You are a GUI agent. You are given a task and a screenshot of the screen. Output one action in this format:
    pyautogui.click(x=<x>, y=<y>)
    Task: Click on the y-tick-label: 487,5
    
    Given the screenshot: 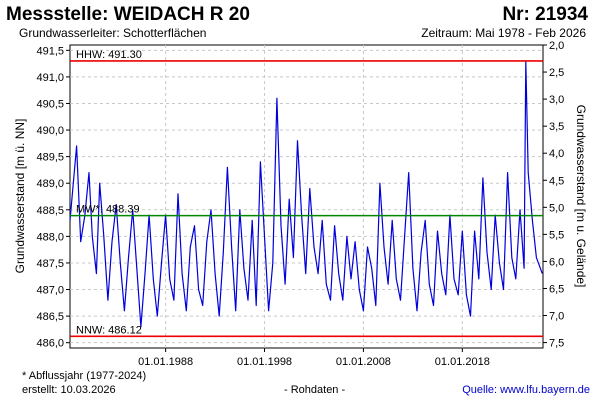 What is the action you would take?
    pyautogui.click(x=50, y=264)
    